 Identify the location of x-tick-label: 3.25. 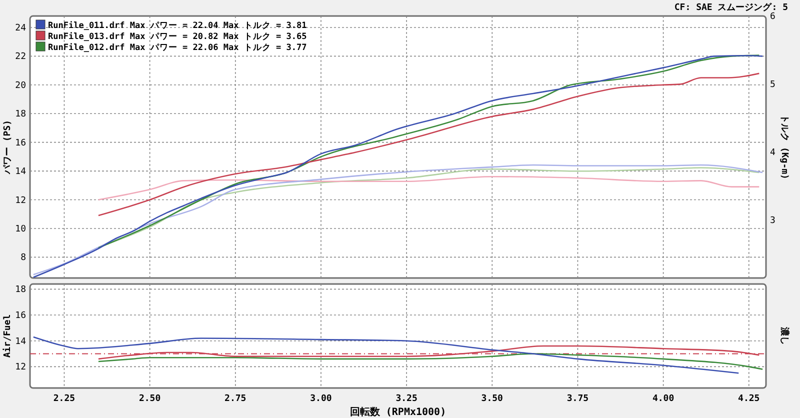
(407, 399).